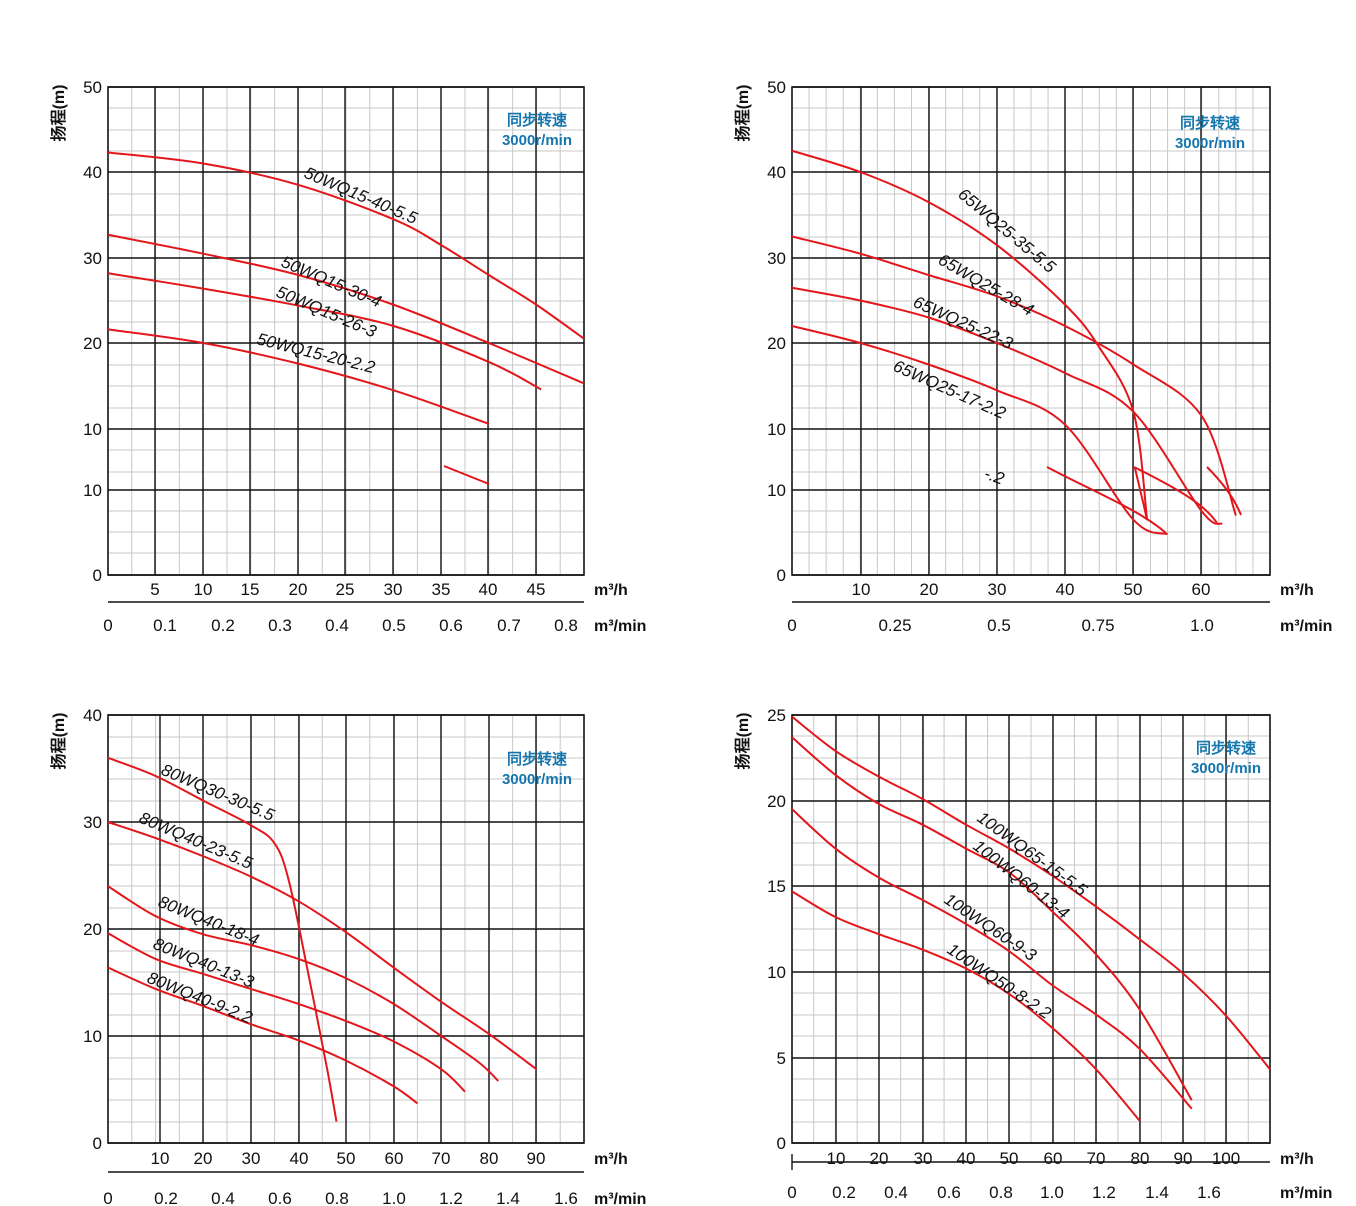 This screenshot has height=1206, width=1356. Describe the element at coordinates (999, 982) in the screenshot. I see `series-label-100WQ50-8-2.2: 100WQ50-8-2.2` at that location.